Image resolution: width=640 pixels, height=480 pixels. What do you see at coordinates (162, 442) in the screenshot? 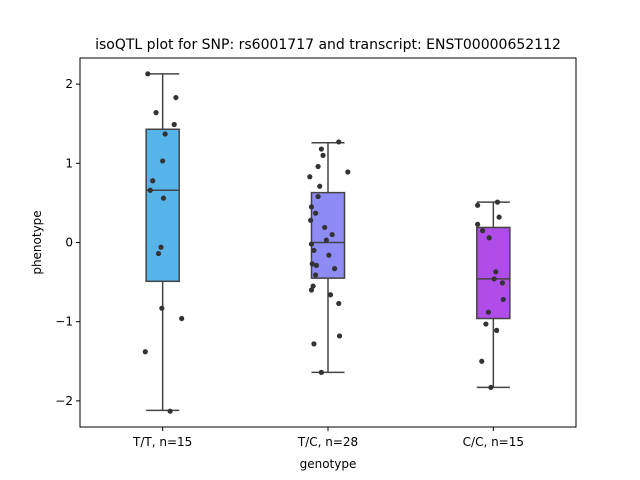
I see `x-tick-label: T/T, n=15` at bounding box center [162, 442].